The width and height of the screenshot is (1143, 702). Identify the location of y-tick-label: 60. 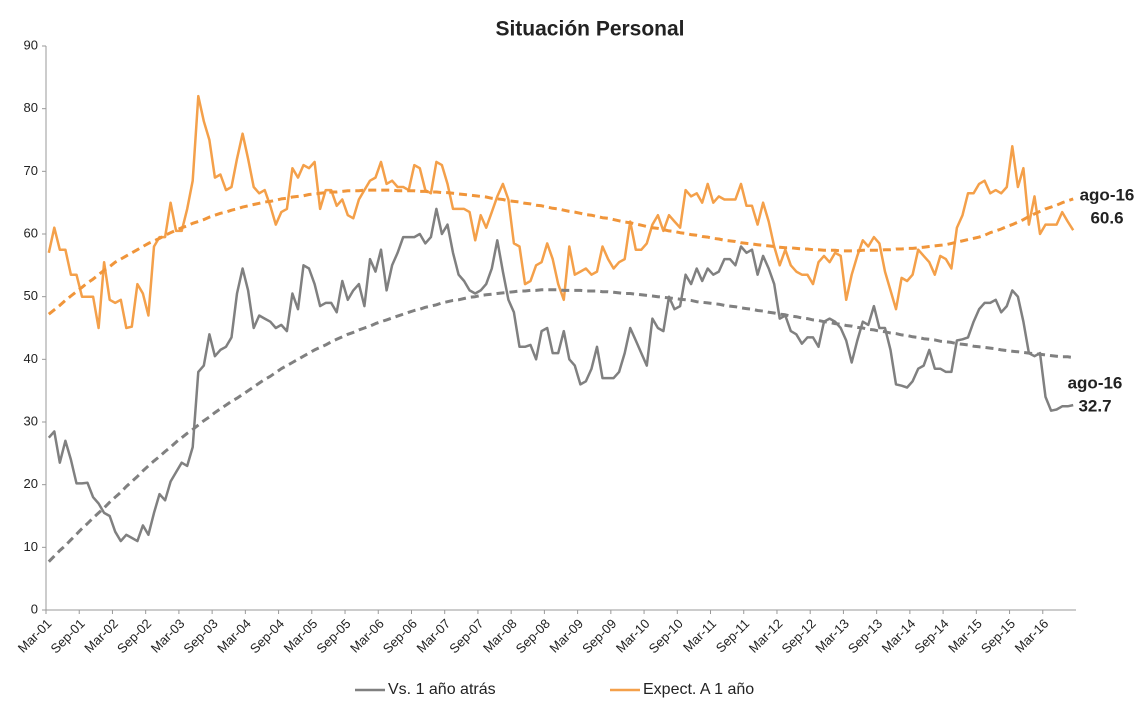
(31, 232).